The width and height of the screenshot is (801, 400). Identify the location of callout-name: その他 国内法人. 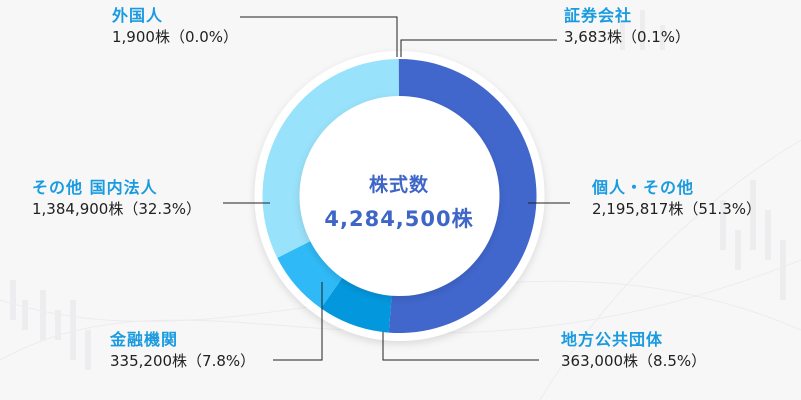
(95, 187).